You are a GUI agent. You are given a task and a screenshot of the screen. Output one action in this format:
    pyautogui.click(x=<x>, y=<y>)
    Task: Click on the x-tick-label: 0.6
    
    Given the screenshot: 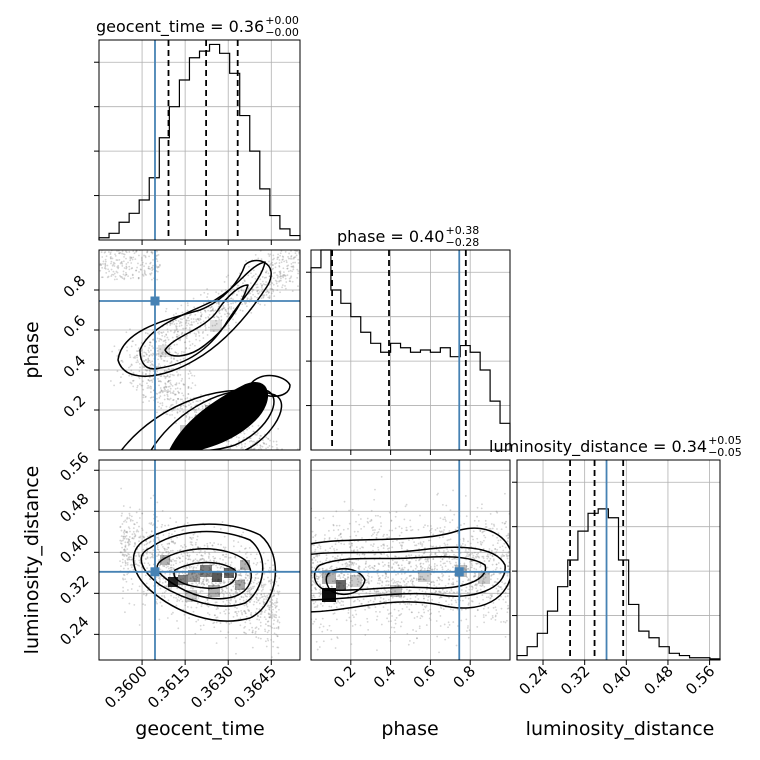 What is the action you would take?
    pyautogui.click(x=425, y=677)
    